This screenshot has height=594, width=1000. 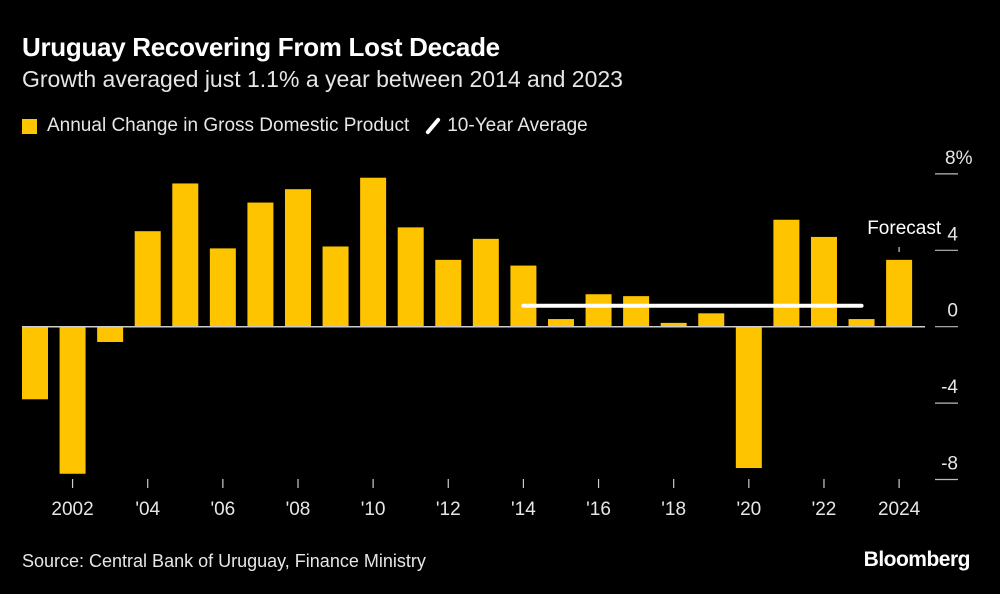 I want to click on bar-2018, so click(x=673, y=324).